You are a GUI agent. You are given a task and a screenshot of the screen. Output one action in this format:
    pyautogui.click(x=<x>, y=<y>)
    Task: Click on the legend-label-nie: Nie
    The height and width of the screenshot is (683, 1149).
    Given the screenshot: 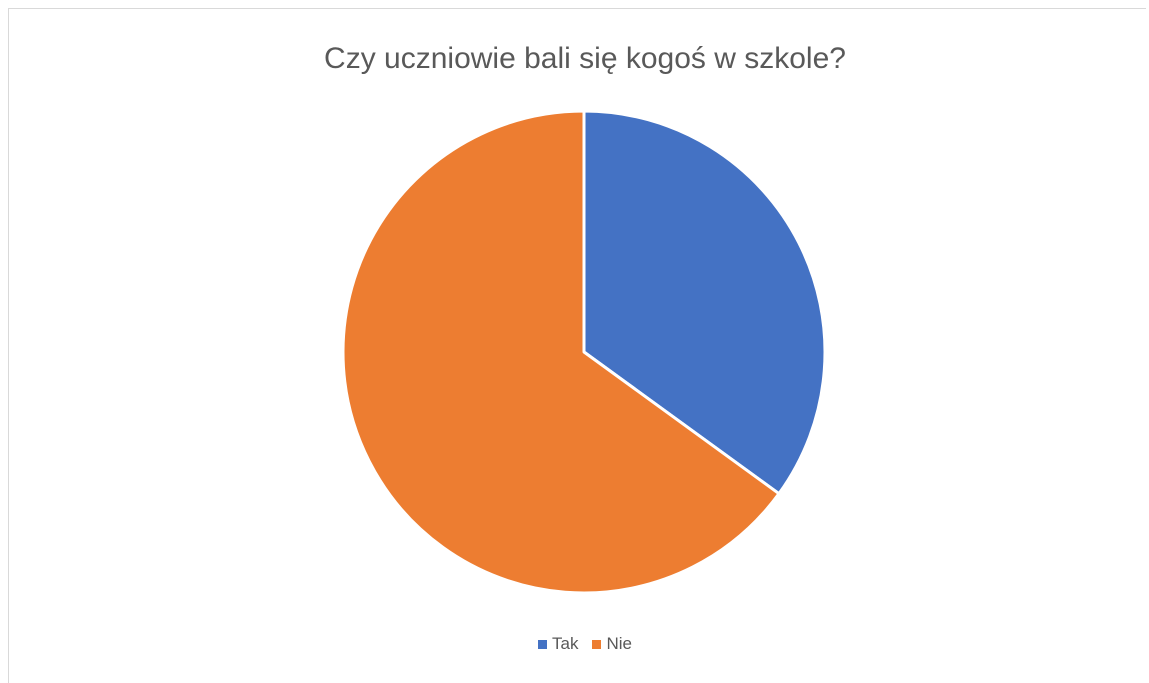 What is the action you would take?
    pyautogui.click(x=619, y=643)
    